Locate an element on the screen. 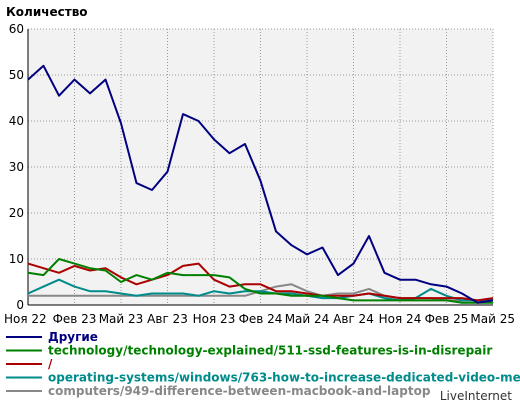  legend-label: / is located at coordinates (50, 364).